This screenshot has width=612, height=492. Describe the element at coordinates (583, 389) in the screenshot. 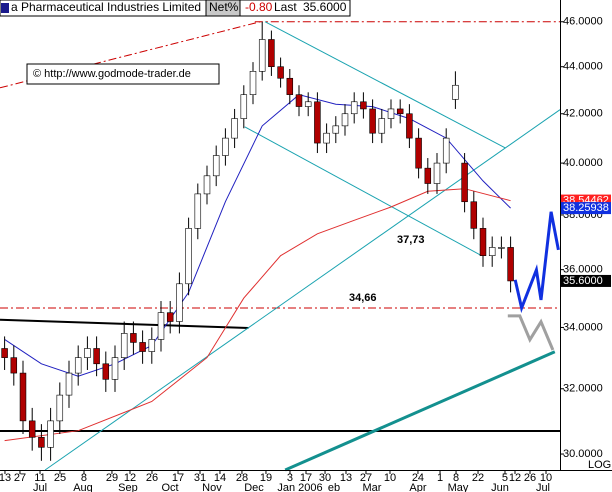

I see `y-tick-label: 32.0000` at that location.